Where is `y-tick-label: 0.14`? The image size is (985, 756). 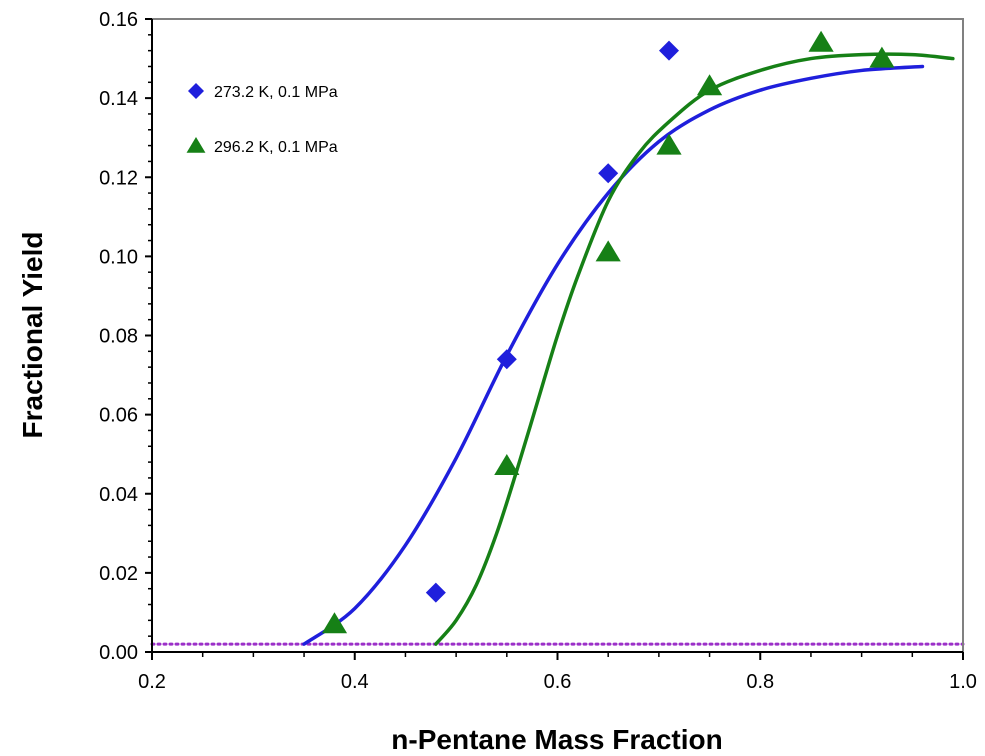 y-tick-label: 0.14 is located at coordinates (118, 99).